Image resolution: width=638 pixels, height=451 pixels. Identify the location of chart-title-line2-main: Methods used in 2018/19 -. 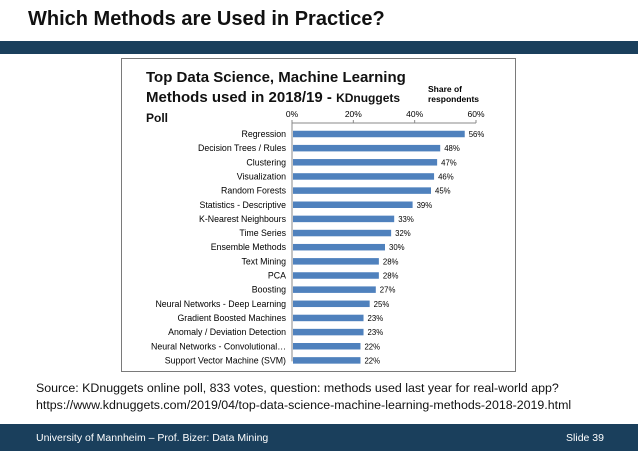
(241, 97).